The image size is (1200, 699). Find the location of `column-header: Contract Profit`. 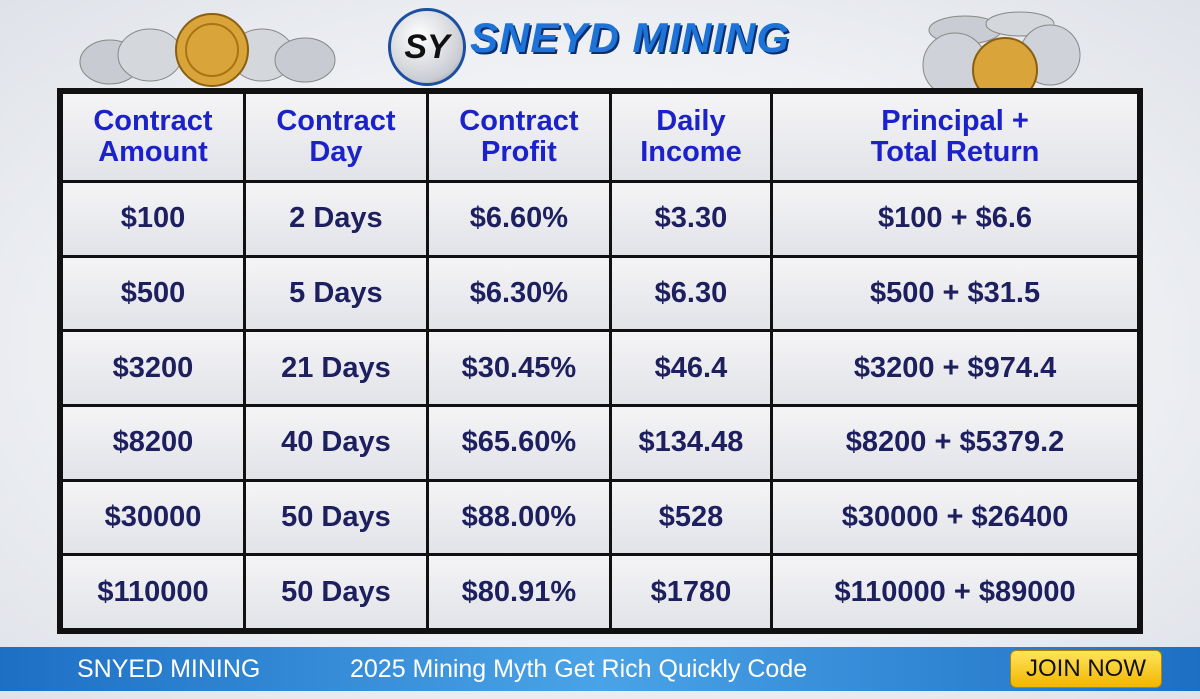

column-header: Contract Profit is located at coordinates (518, 137).